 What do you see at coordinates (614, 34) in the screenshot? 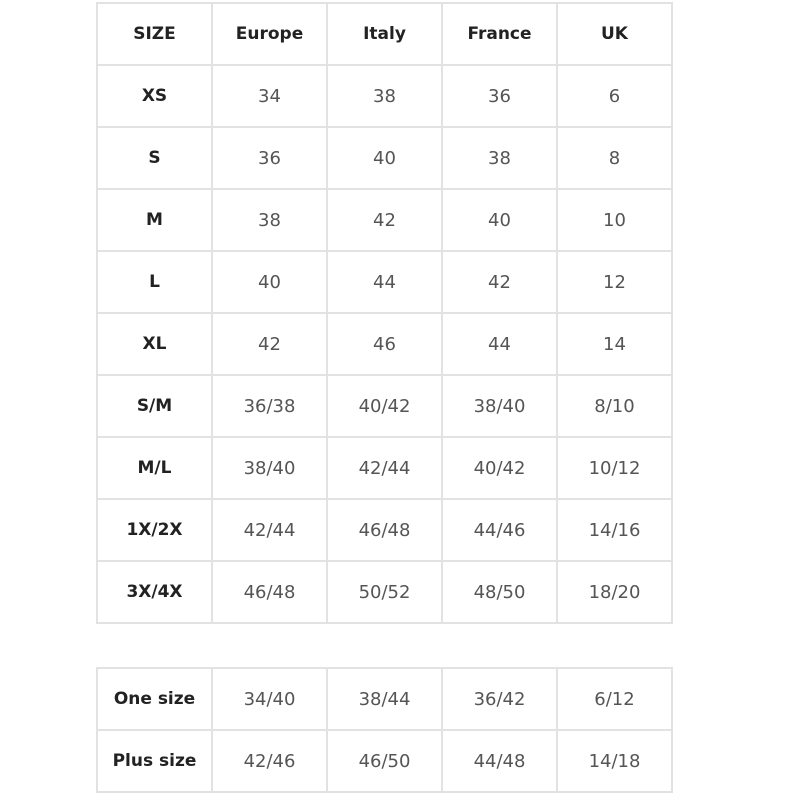
I see `column-header: UK` at bounding box center [614, 34].